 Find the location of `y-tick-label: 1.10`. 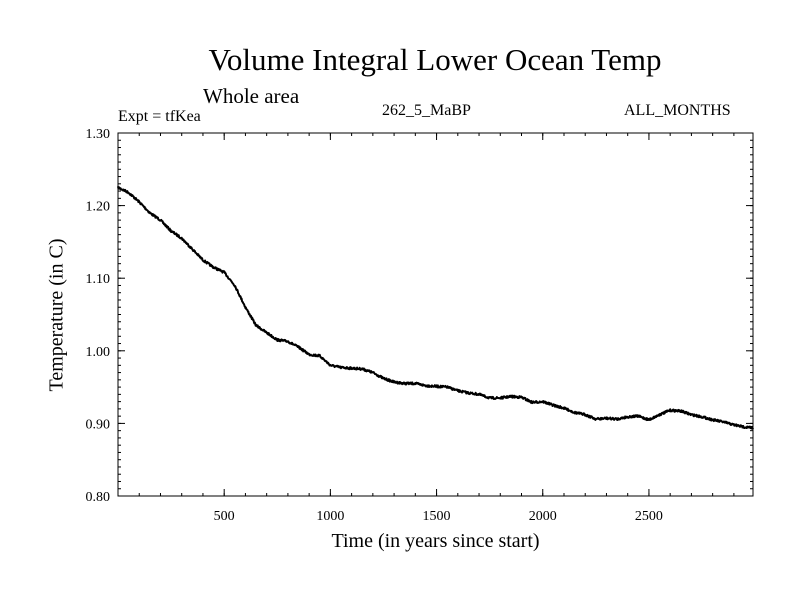

y-tick-label: 1.10 is located at coordinates (98, 279).